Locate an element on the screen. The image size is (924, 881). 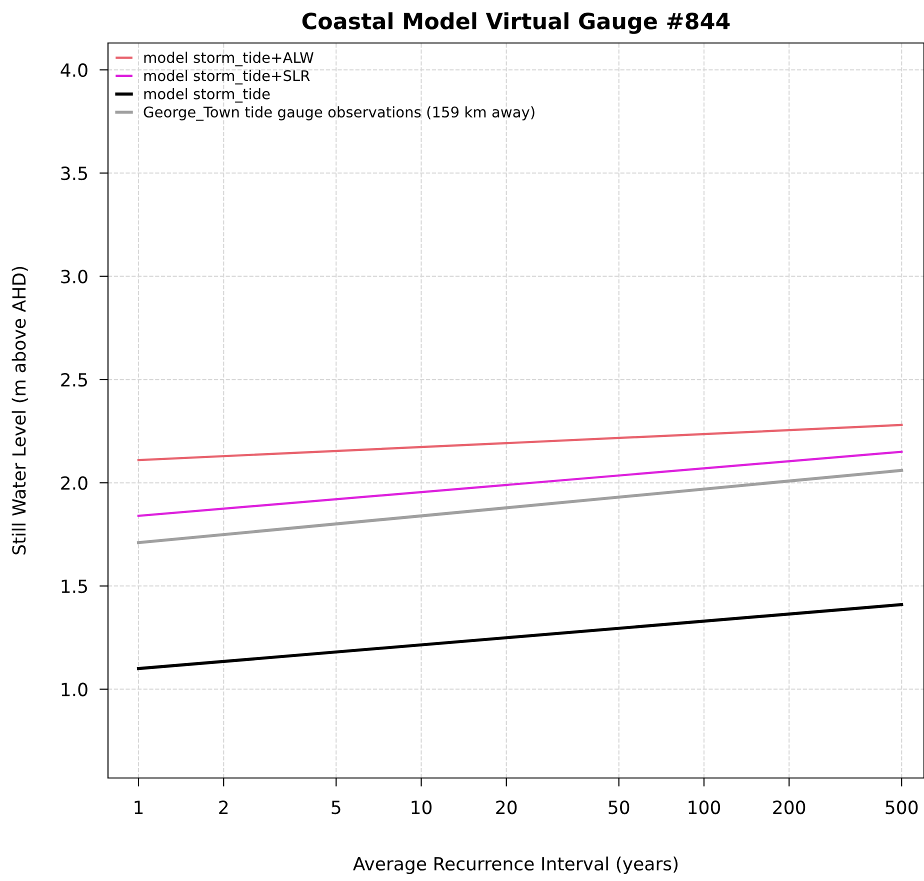
legend-label: George_Town tide gauge observations (159 km away) is located at coordinates (339, 113).